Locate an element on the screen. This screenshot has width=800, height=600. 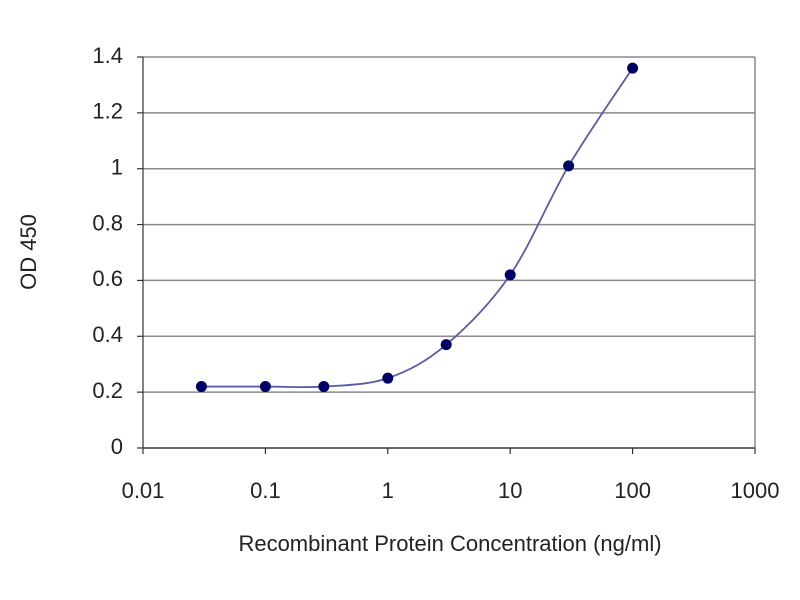
y-tick-label: 0 is located at coordinates (117, 446).